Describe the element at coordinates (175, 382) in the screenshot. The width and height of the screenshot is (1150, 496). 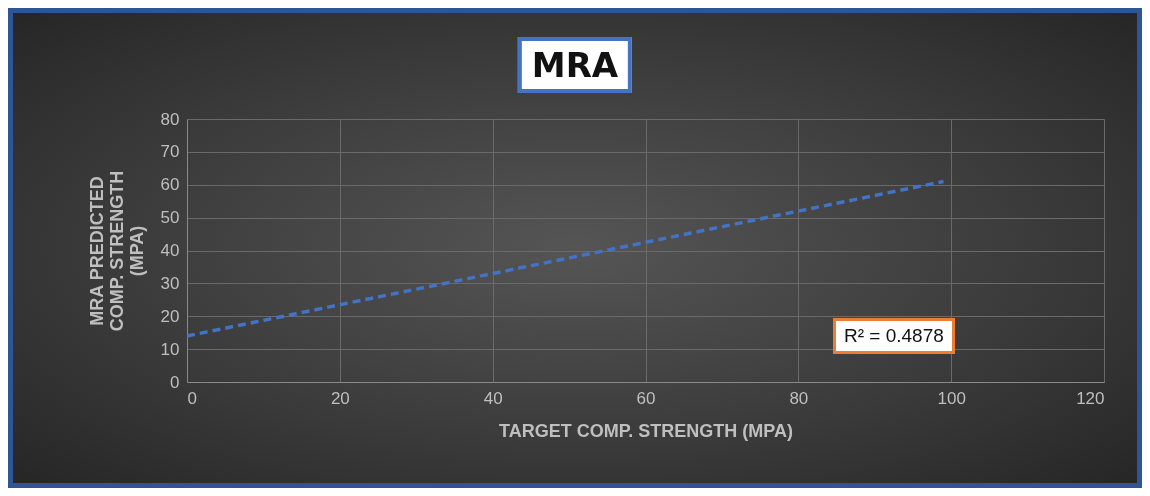
I see `y-tick-label: 0` at that location.